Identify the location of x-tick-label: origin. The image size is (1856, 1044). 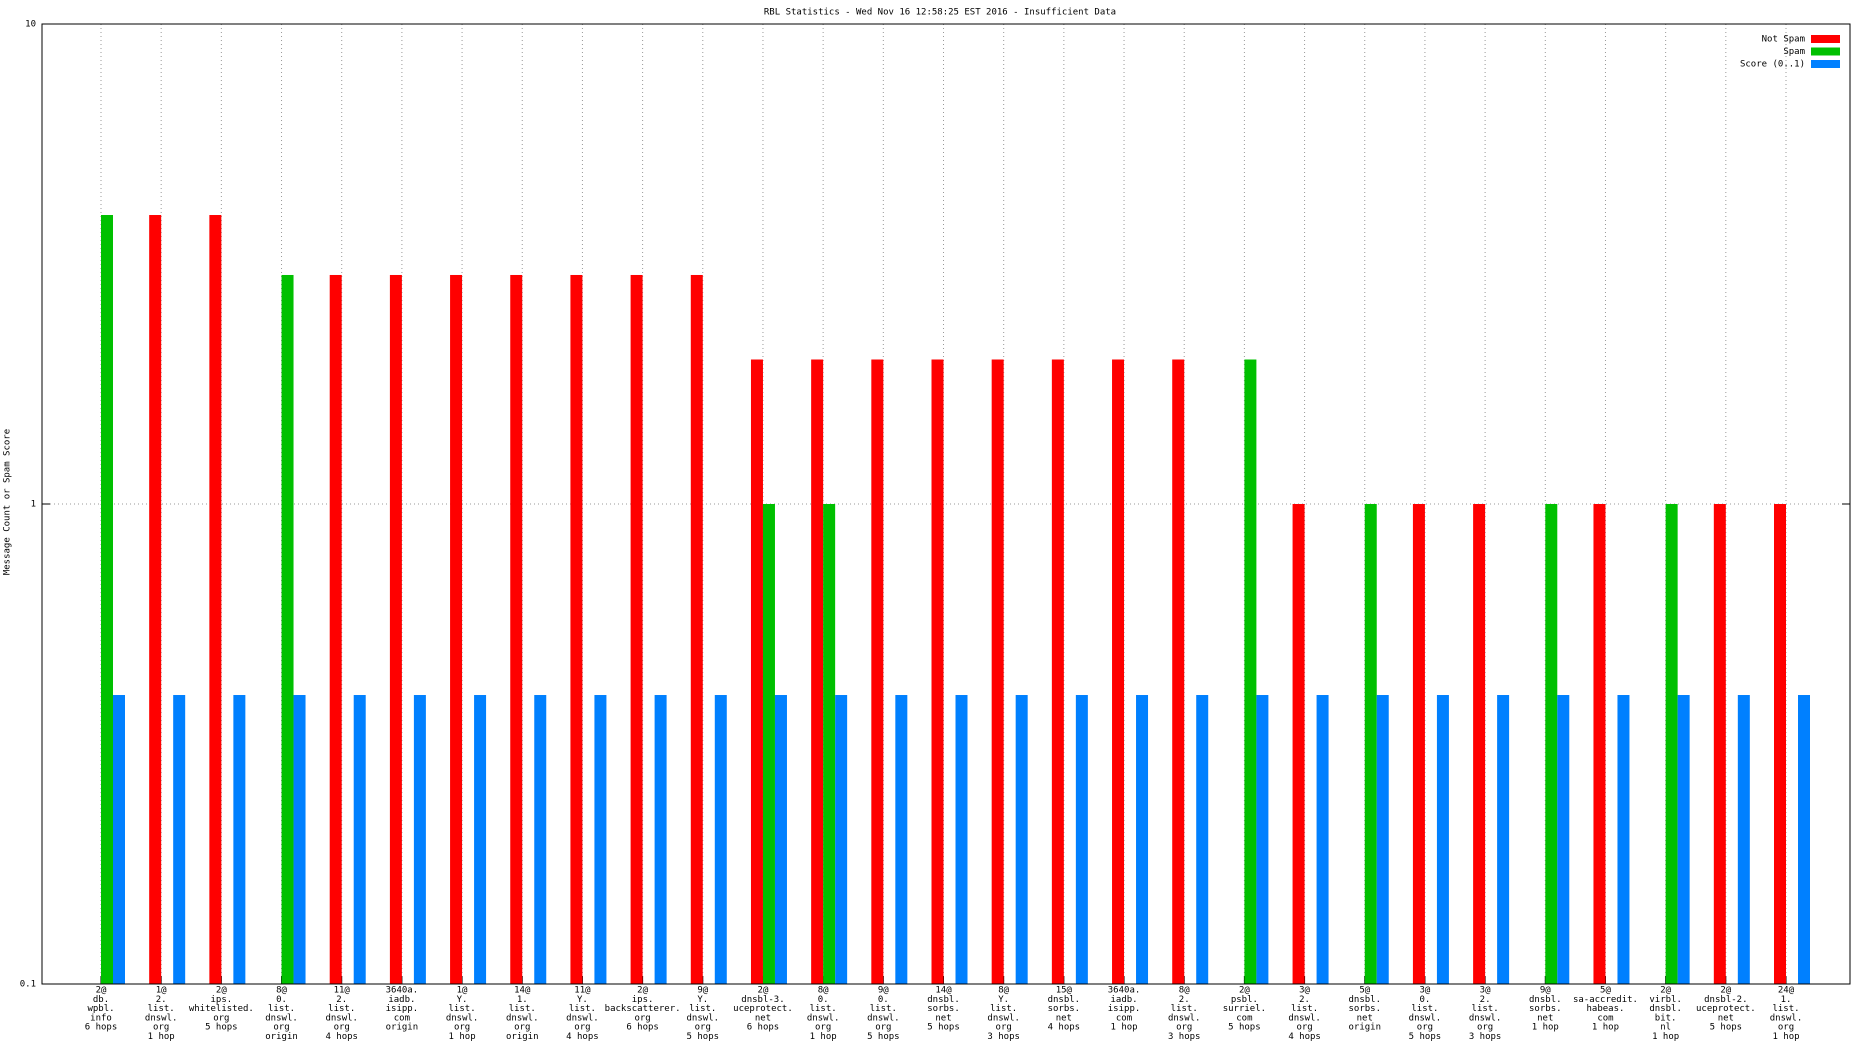
(522, 1037).